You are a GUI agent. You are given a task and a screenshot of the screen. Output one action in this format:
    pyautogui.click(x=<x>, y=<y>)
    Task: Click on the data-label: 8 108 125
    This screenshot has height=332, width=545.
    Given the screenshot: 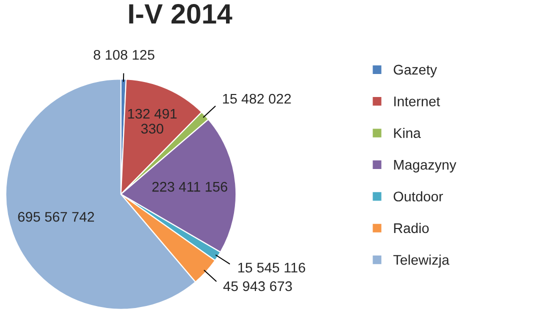 What is the action you would take?
    pyautogui.click(x=124, y=55)
    